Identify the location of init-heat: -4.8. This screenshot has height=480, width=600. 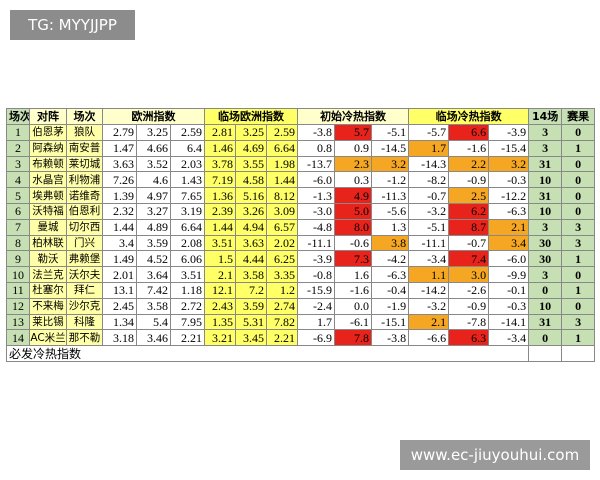
(316, 227).